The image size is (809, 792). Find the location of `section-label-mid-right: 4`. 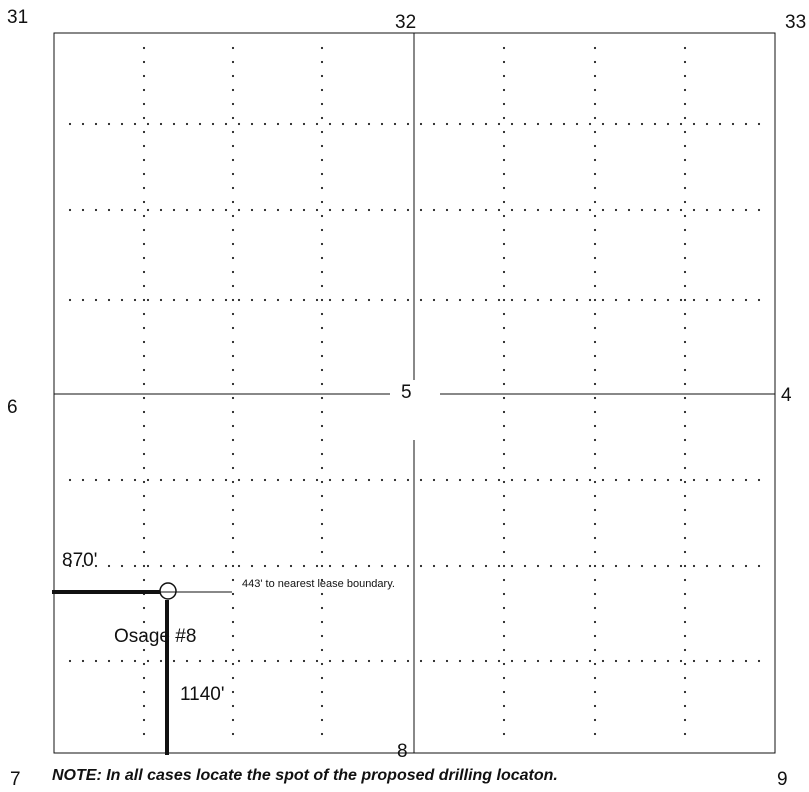

section-label-mid-right: 4 is located at coordinates (786, 395).